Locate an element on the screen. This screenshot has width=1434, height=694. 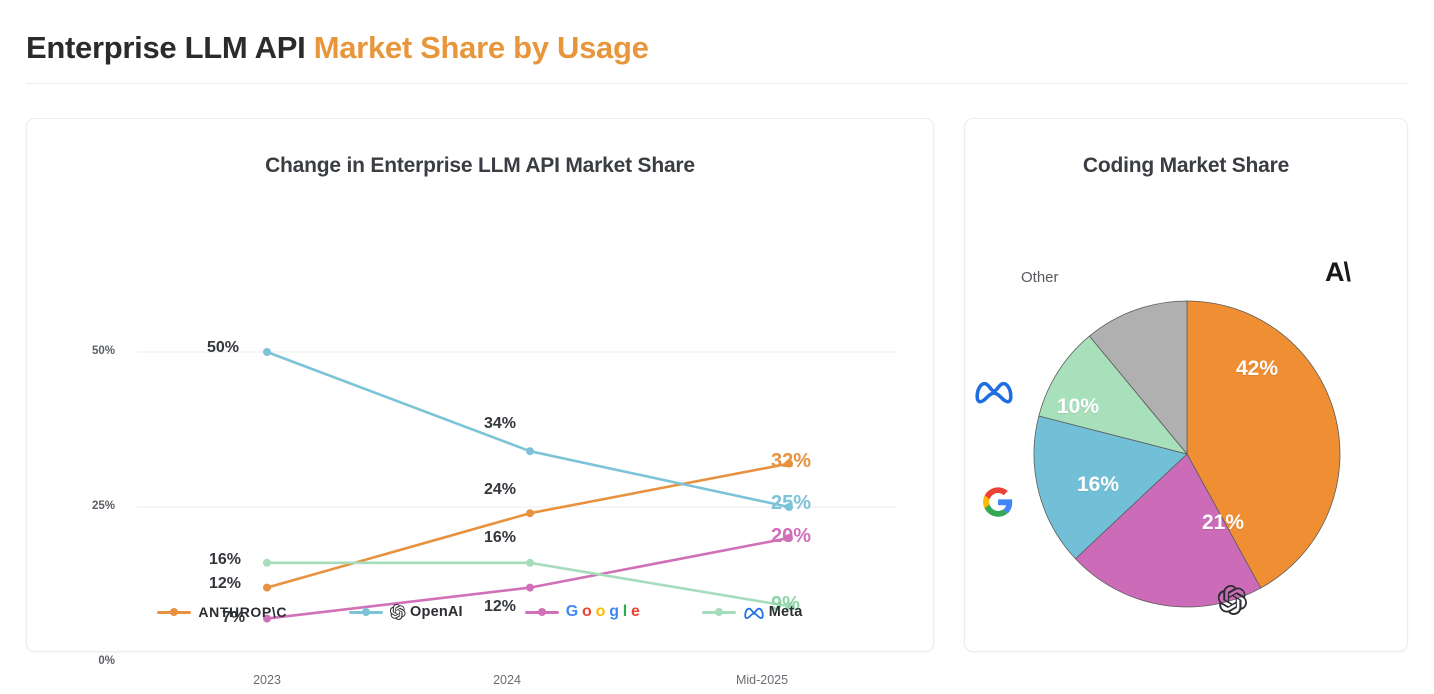
y-tick-0: 0% is located at coordinates (106, 661).